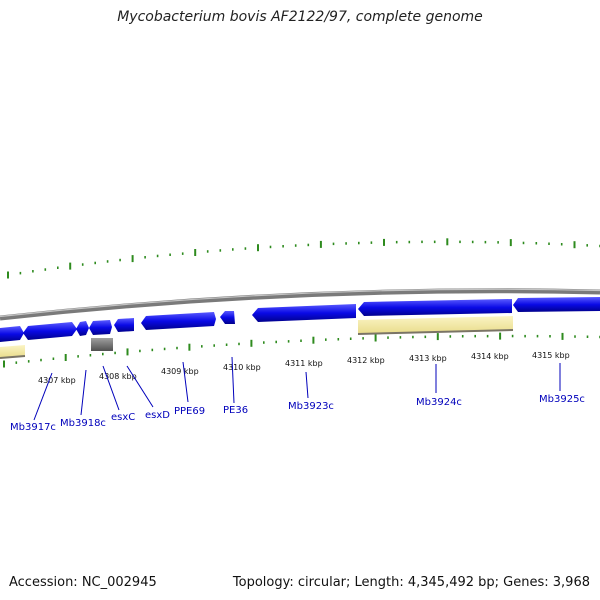 Image resolution: width=600 pixels, height=600 pixels. I want to click on inner-tick-ring, so click(301, 350).